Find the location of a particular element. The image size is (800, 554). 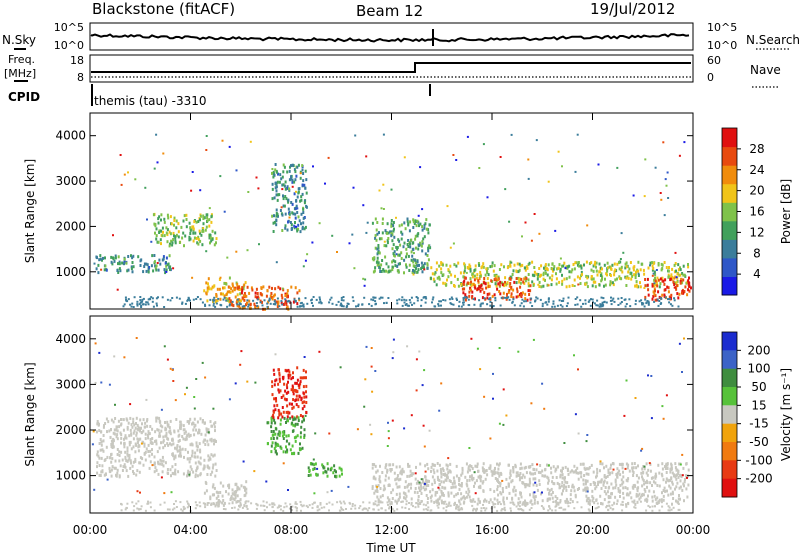

x-axis-title: Time UT is located at coordinates (390, 547).